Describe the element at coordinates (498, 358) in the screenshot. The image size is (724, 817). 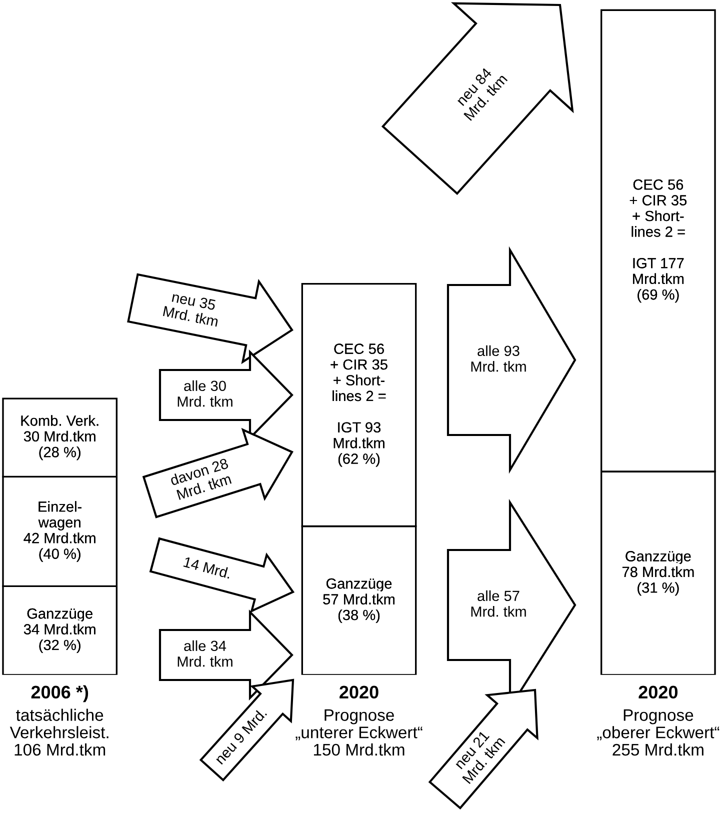
I see `annotation: alle 93 Mrd. tkm` at that location.